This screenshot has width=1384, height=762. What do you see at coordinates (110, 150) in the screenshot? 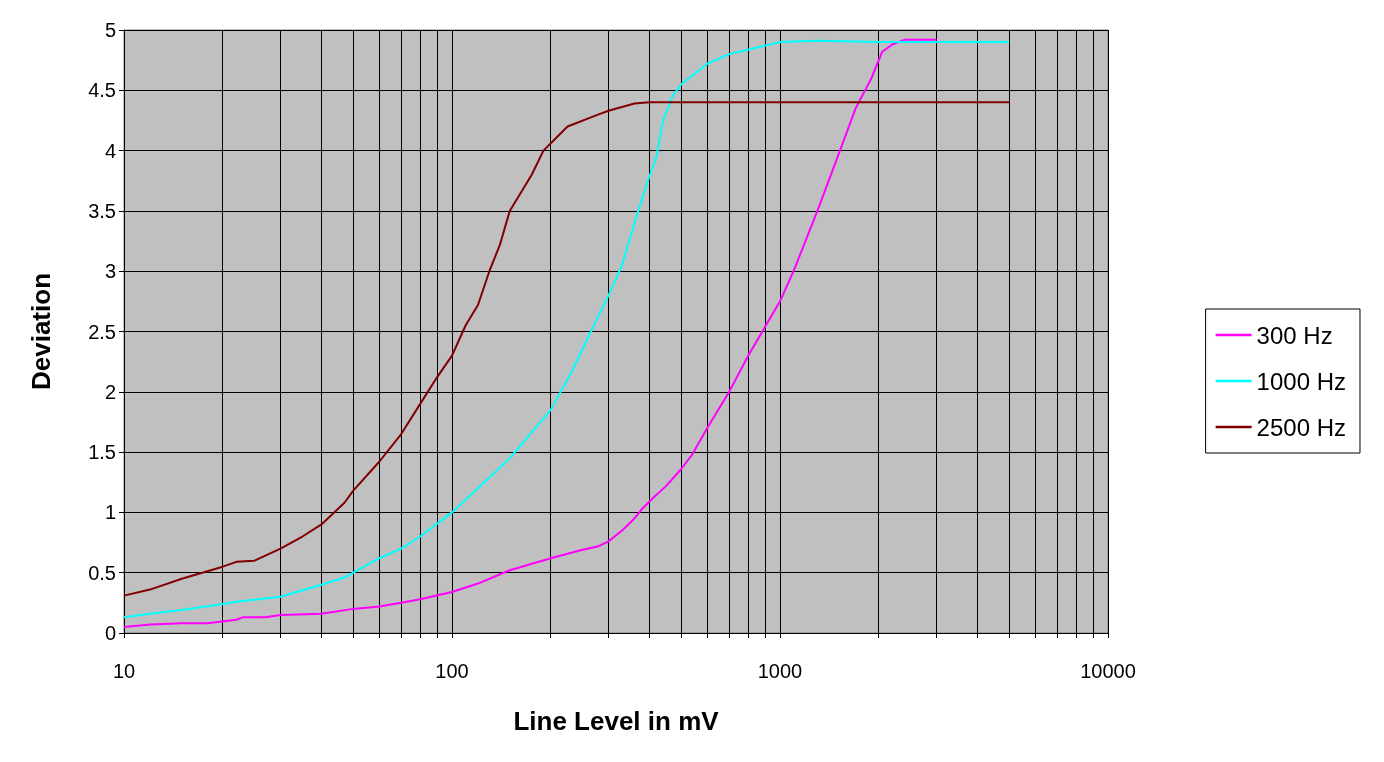
I see `y-tick-label: 4` at bounding box center [110, 150].